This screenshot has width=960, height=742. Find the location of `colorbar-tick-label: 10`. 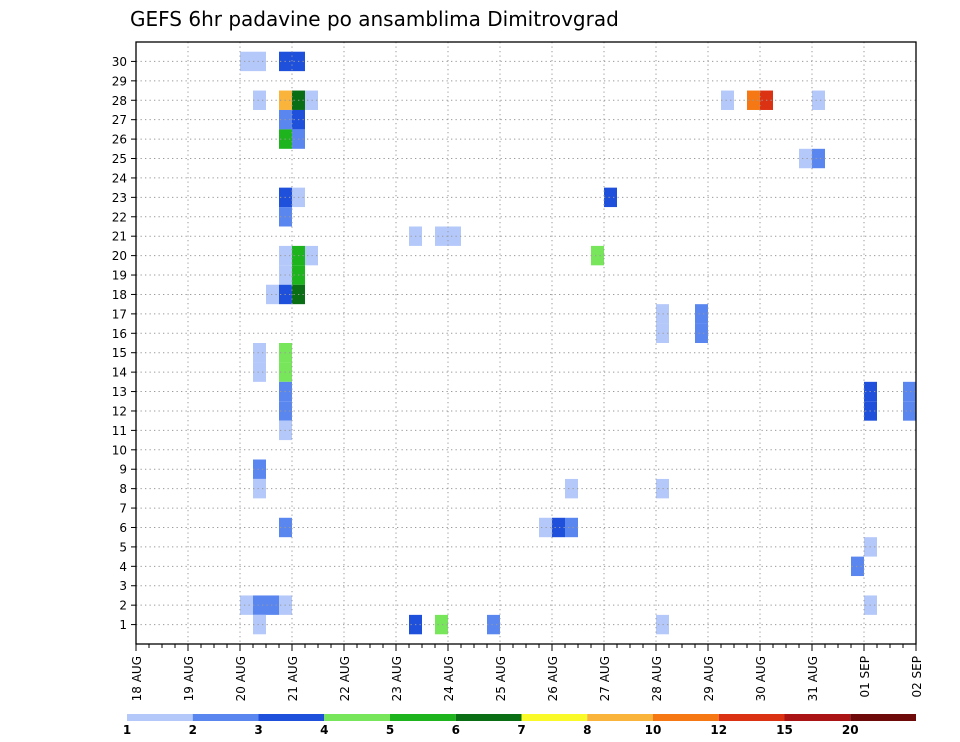

colorbar-tick-label: 10 is located at coordinates (653, 730).